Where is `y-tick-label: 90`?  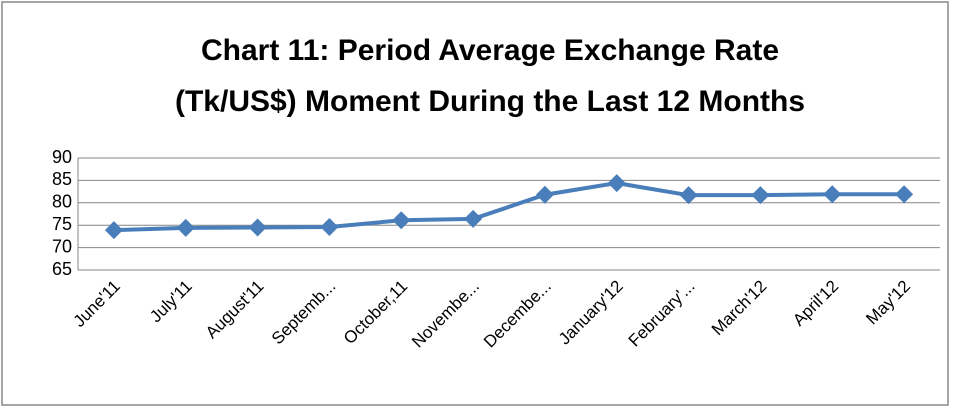
y-tick-label: 90 is located at coordinates (62, 157).